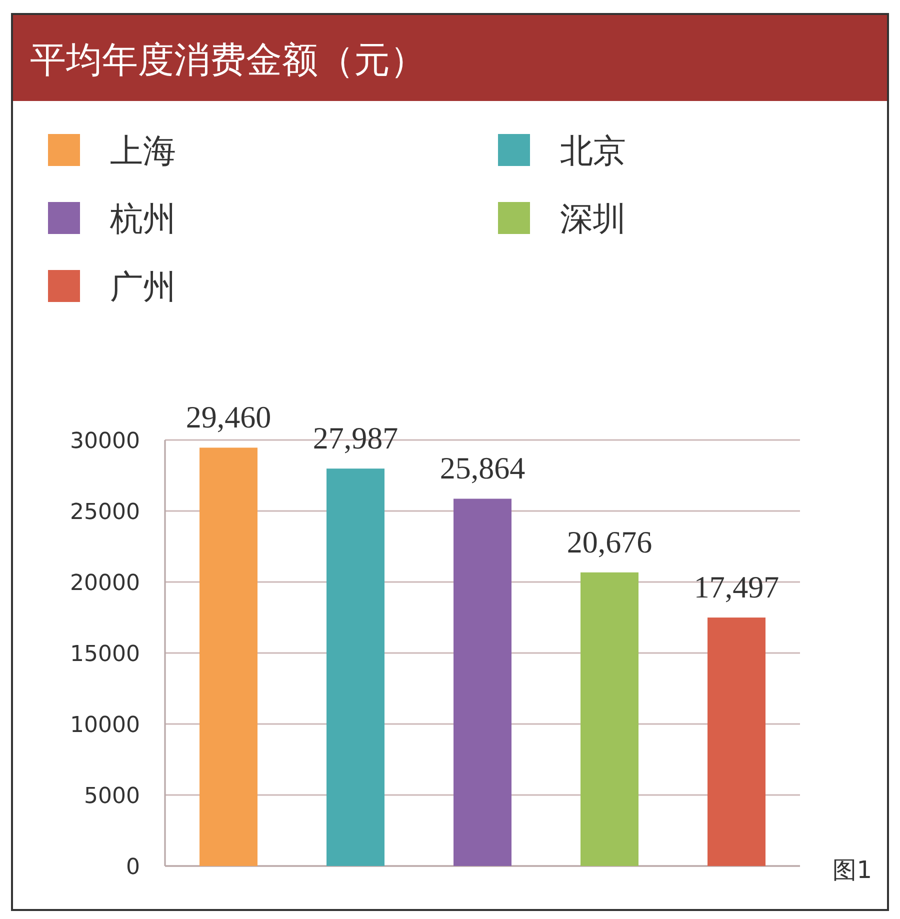 The image size is (900, 919). What do you see at coordinates (112, 796) in the screenshot?
I see `y-tick-label: 5000` at bounding box center [112, 796].